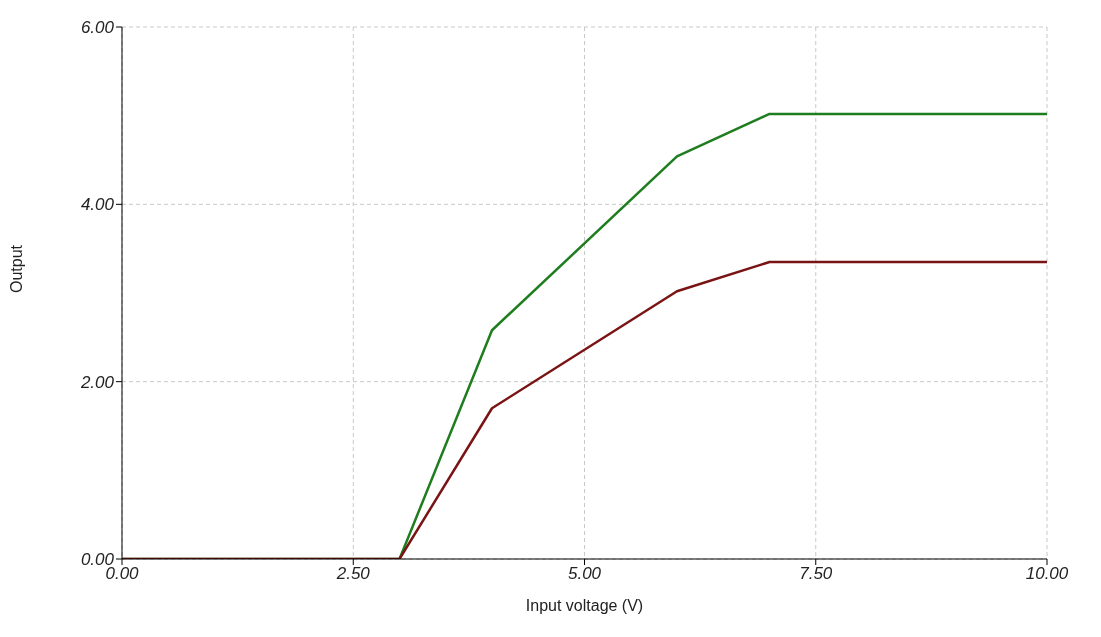  What do you see at coordinates (97, 28) in the screenshot?
I see `y-tick-label: 6.00` at bounding box center [97, 28].